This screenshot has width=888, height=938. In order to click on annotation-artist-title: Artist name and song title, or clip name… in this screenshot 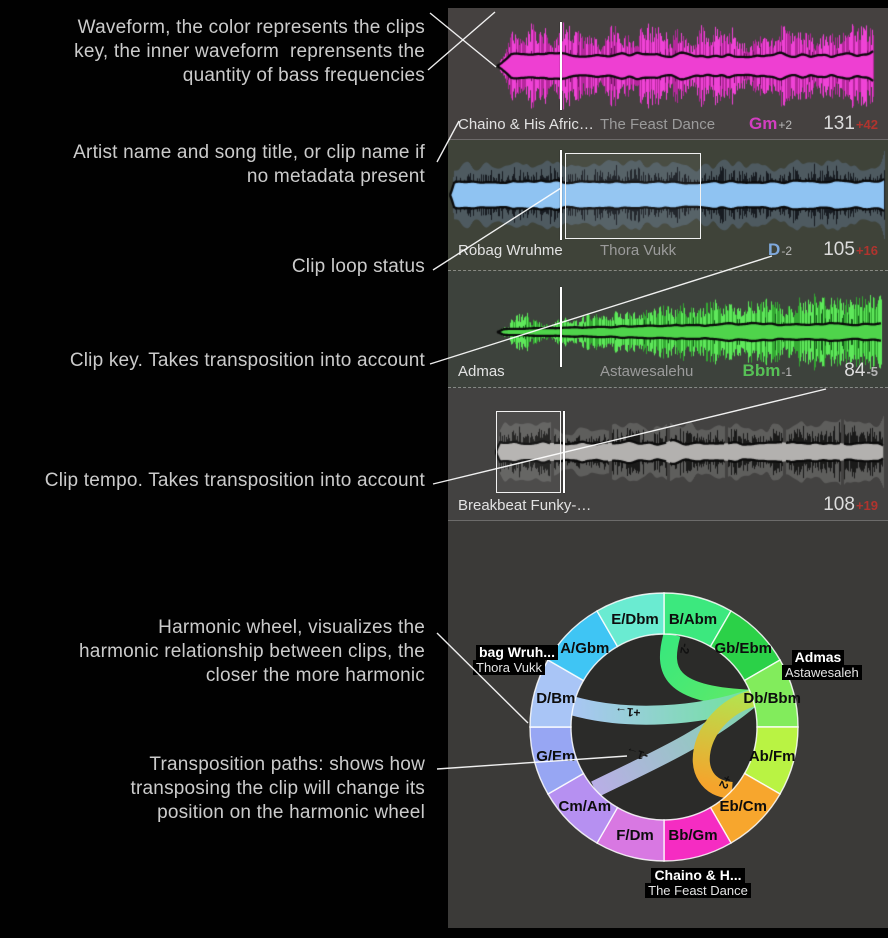, I will do `click(249, 164)`.